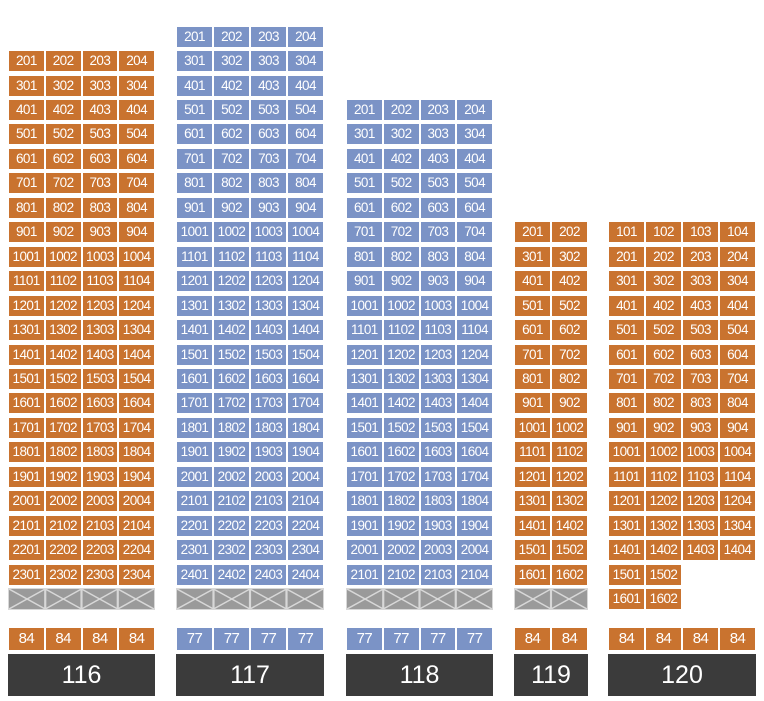 The height and width of the screenshot is (701, 764). Describe the element at coordinates (663, 330) in the screenshot. I see `unit-cell: 502` at that location.